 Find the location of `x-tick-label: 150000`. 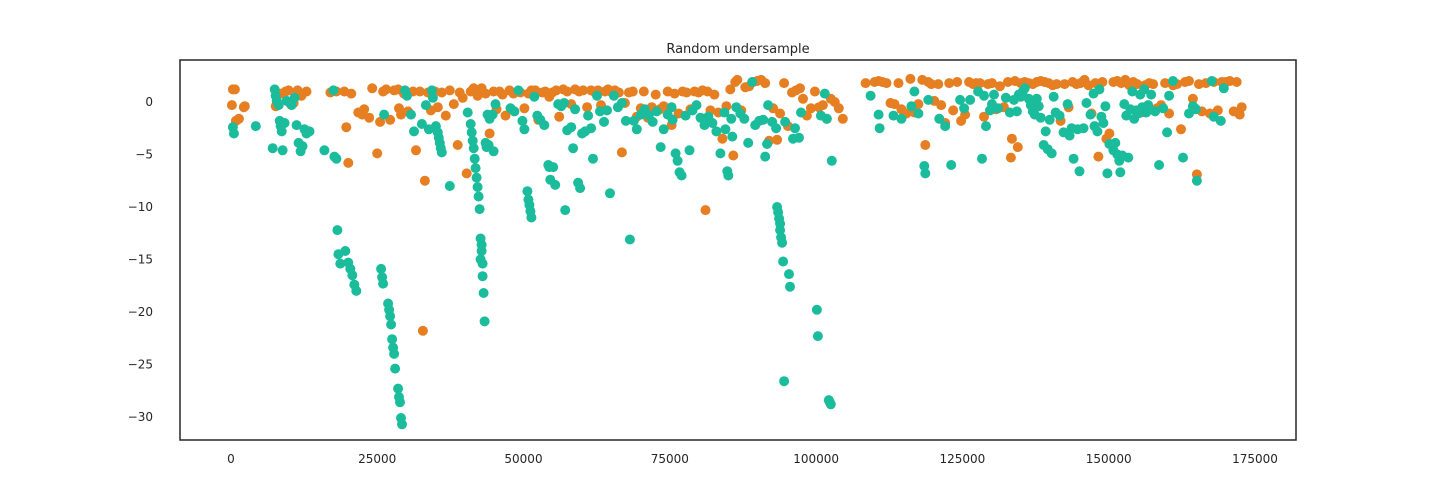

x-tick-label: 150000 is located at coordinates (1109, 459).